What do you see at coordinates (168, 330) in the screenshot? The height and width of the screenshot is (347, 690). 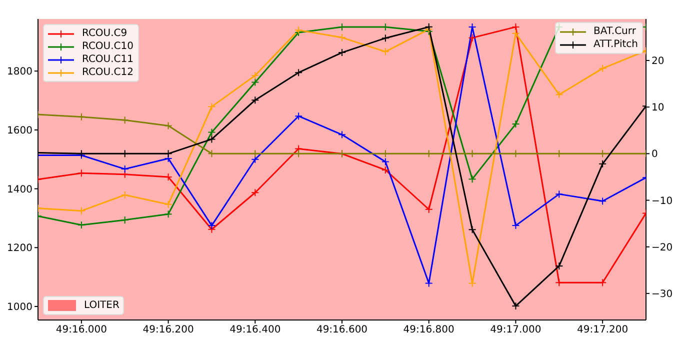 I see `x-tick-label: 49:16.200` at bounding box center [168, 330].